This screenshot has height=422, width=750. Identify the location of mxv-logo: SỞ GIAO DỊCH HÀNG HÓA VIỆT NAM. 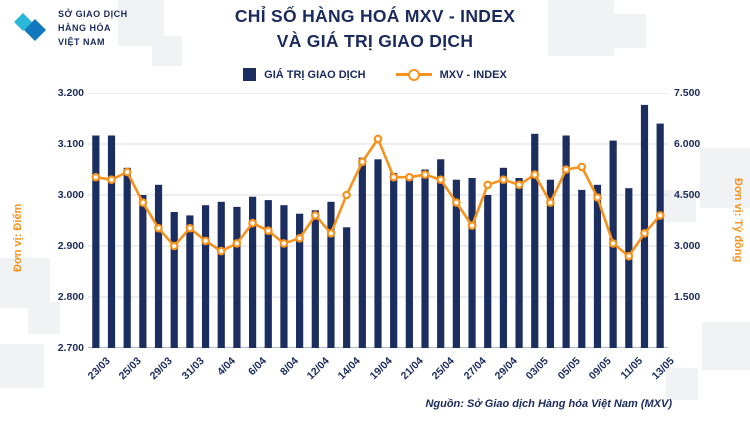
(71, 29).